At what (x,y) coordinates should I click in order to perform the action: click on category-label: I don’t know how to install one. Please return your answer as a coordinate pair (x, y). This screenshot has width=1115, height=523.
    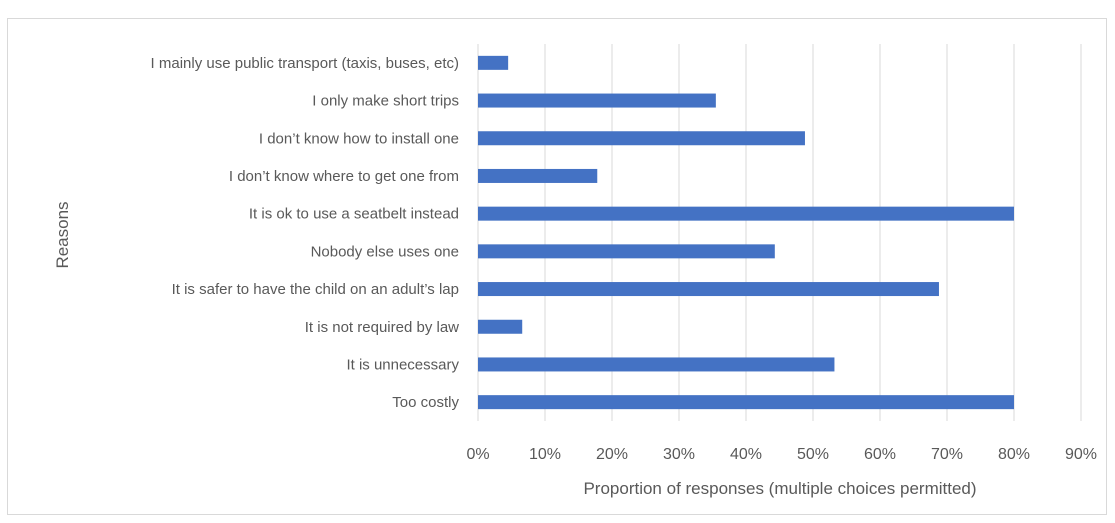
    Looking at the image, I should click on (359, 138).